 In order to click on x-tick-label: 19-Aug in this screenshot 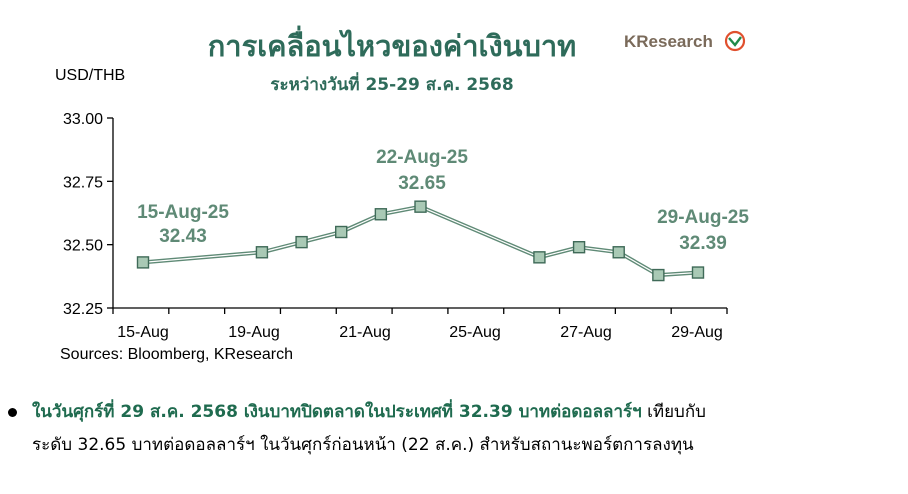, I will do `click(254, 332)`.